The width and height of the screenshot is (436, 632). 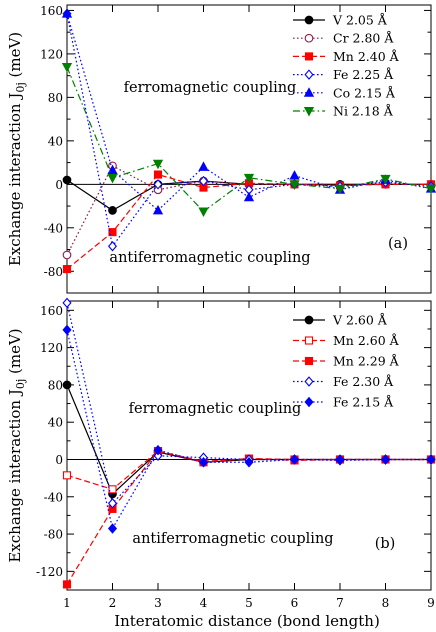 What do you see at coordinates (386, 603) in the screenshot?
I see `x-tick-label: 8` at bounding box center [386, 603].